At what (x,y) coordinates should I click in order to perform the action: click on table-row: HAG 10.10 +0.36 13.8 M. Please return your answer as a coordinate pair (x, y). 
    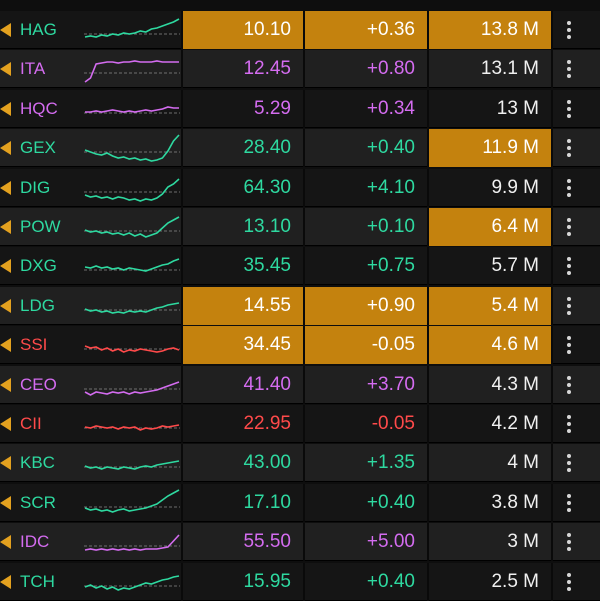
    Looking at the image, I should click on (300, 30).